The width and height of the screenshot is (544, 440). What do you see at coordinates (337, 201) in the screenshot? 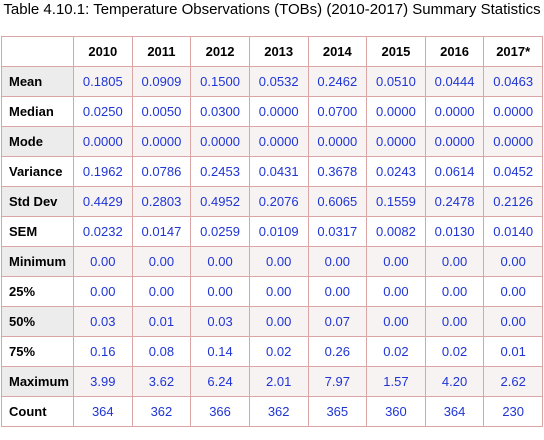
I see `table-cell: 0.6065` at bounding box center [337, 201].